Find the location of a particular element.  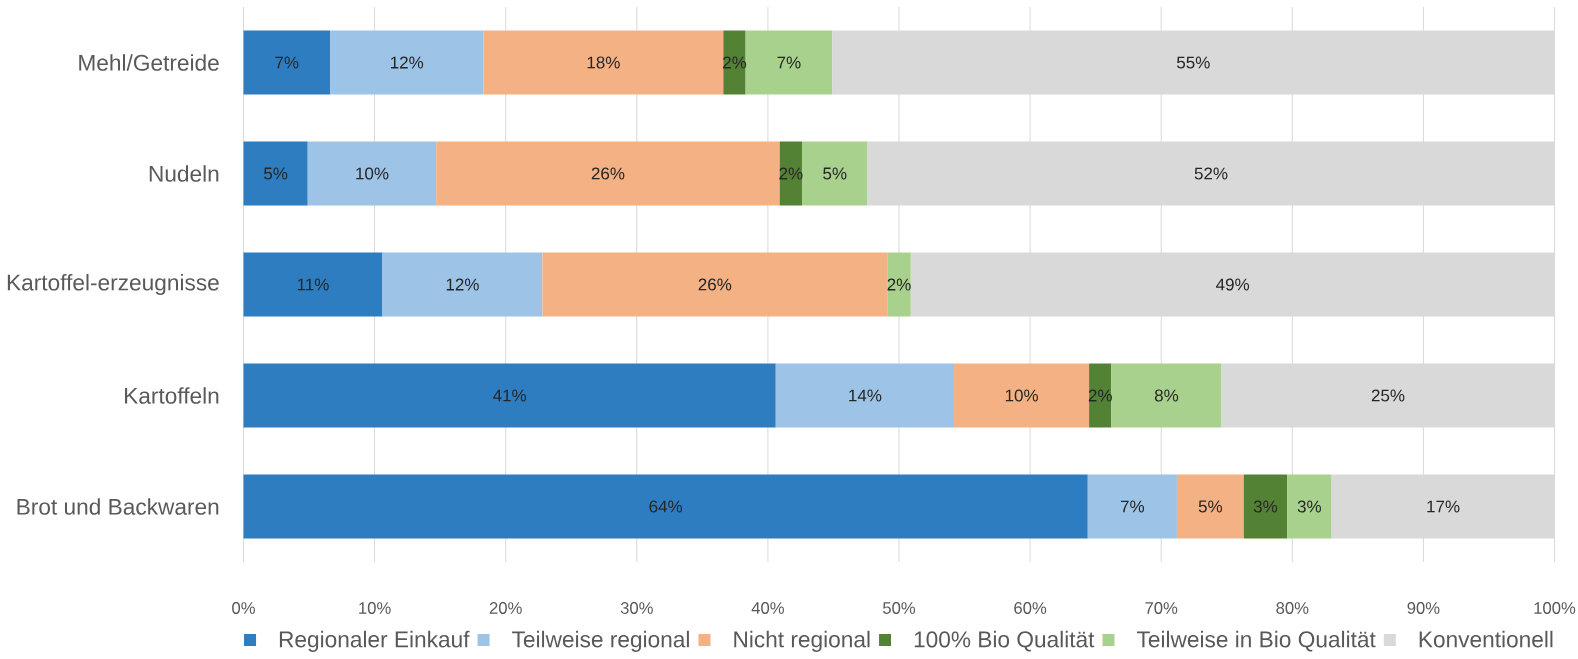

data-label: 8% is located at coordinates (1166, 395).